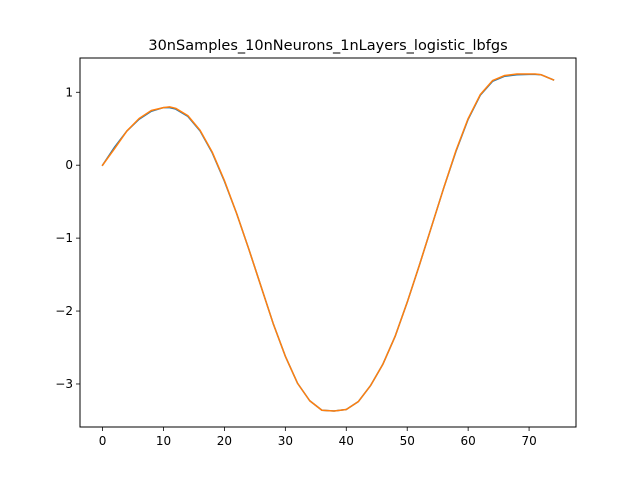  I want to click on y-tick-label: −2, so click(64, 311).